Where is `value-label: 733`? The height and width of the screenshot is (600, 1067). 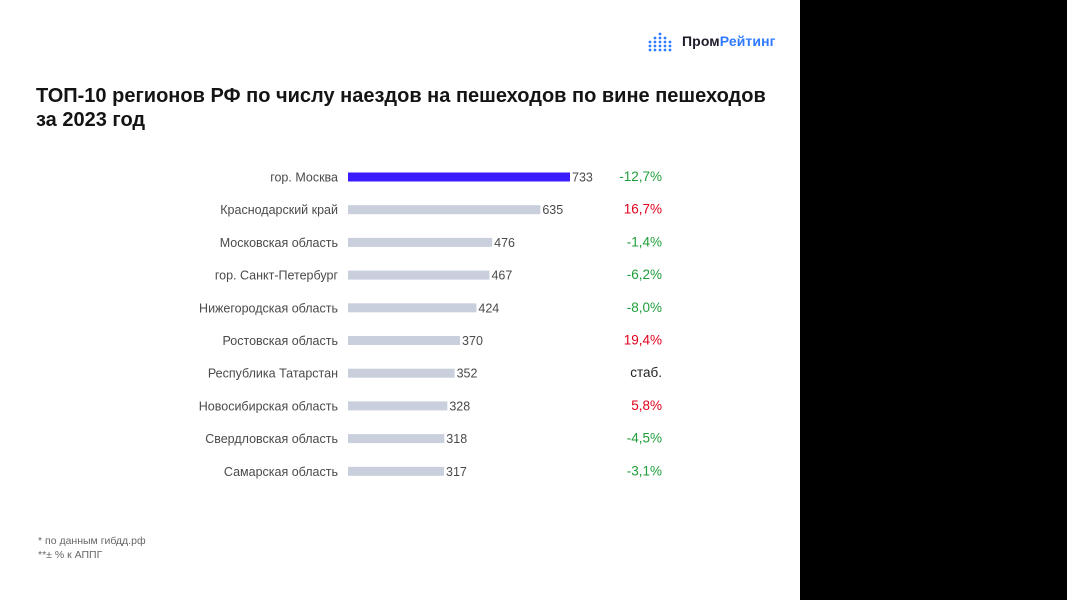 value-label: 733 is located at coordinates (582, 178).